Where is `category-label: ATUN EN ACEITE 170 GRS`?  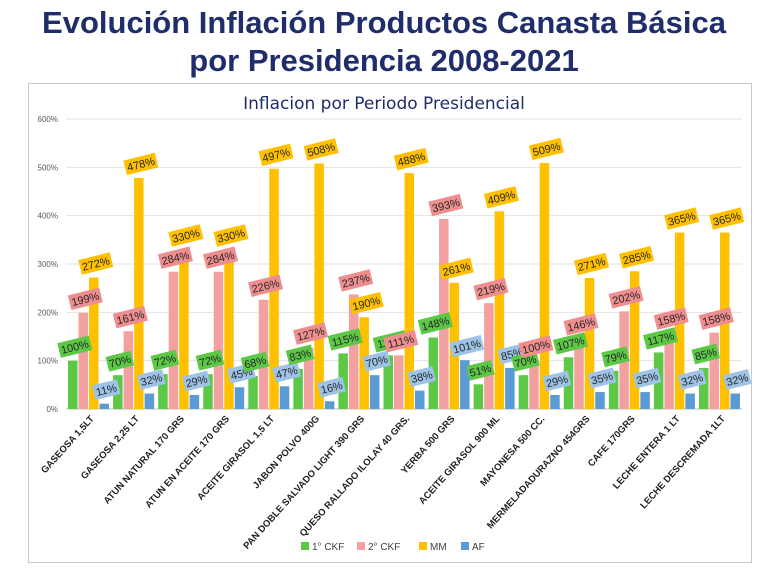 category-label: ATUN EN ACEITE 170 GRS is located at coordinates (187, 462).